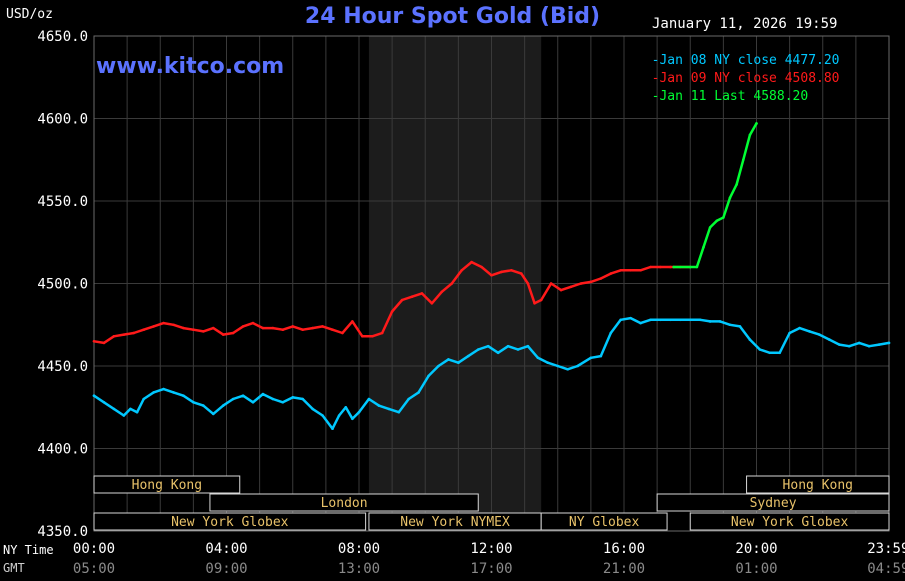 This screenshot has height=581, width=905. What do you see at coordinates (62, 285) in the screenshot?
I see `y-tick-label: 4500.0` at bounding box center [62, 285].